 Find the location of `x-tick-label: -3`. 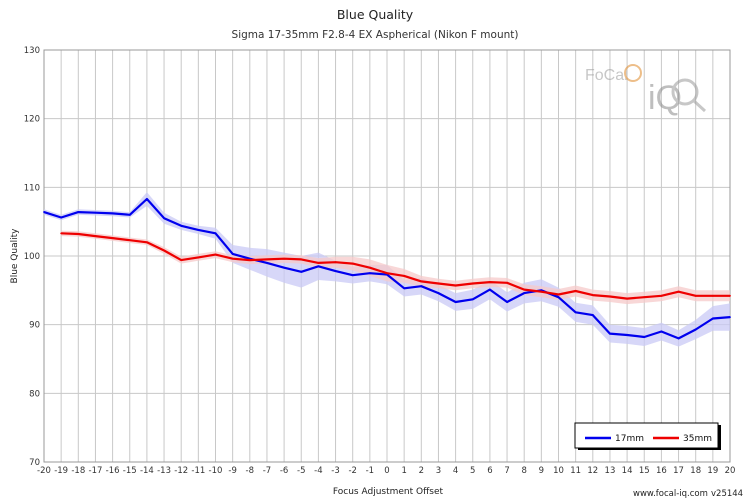

x-tick-label: -3 is located at coordinates (335, 471).